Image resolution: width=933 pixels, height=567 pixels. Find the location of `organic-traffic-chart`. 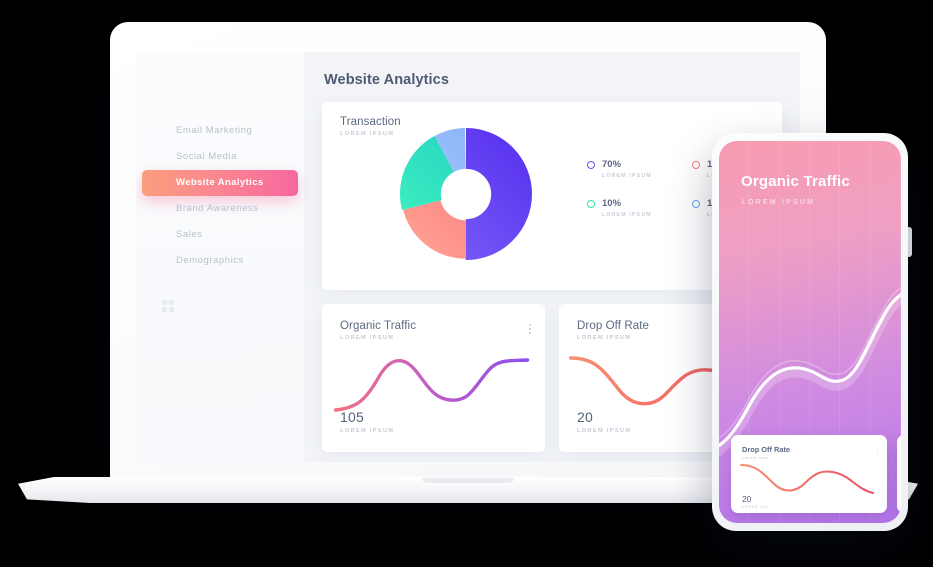

organic-traffic-chart is located at coordinates (433, 383).